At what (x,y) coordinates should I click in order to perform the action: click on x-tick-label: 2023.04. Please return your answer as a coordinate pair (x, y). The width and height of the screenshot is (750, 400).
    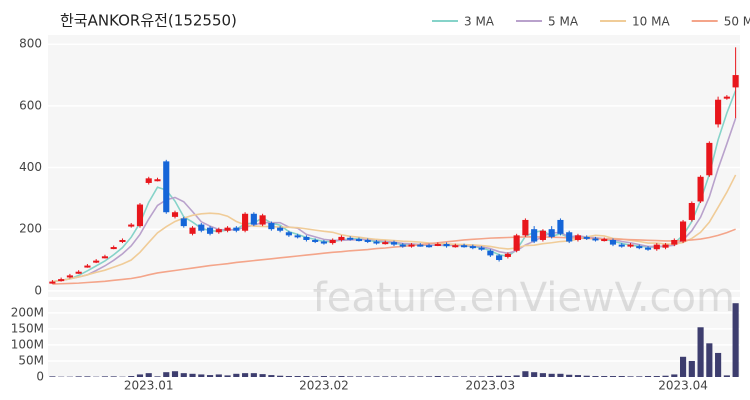
    Looking at the image, I should click on (683, 386).